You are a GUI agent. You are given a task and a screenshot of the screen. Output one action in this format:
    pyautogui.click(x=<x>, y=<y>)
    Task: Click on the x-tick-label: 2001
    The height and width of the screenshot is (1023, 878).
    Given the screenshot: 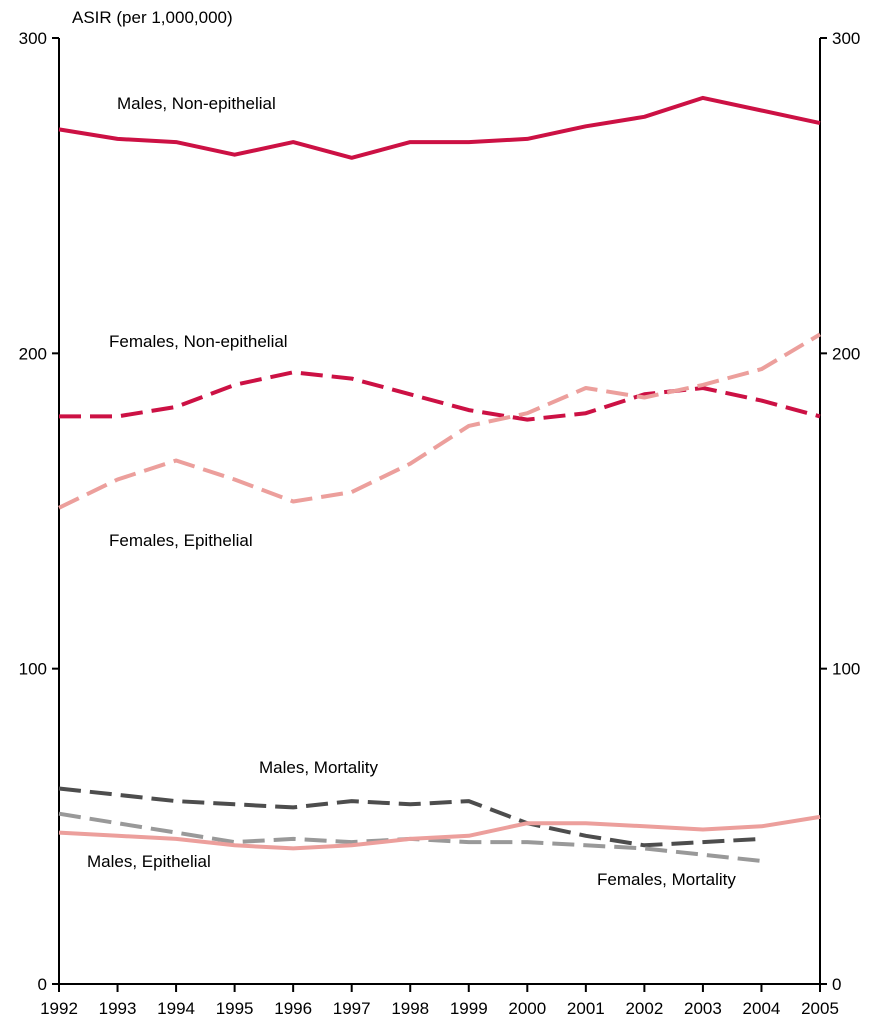 What is the action you would take?
    pyautogui.click(x=586, y=1008)
    